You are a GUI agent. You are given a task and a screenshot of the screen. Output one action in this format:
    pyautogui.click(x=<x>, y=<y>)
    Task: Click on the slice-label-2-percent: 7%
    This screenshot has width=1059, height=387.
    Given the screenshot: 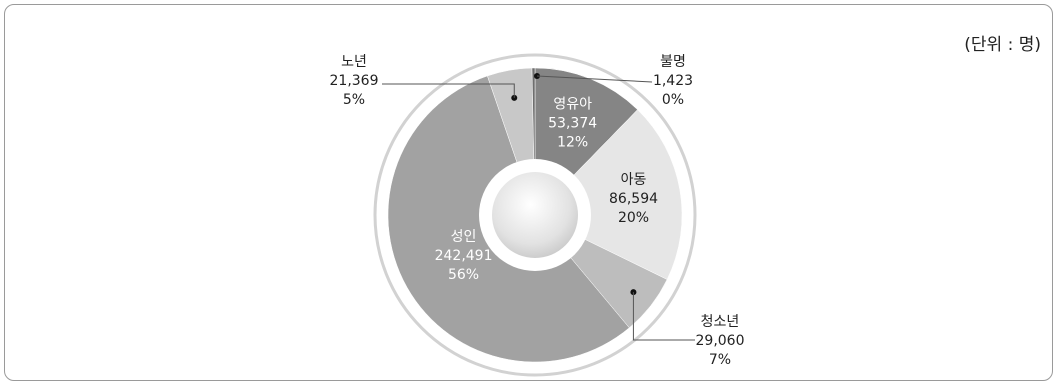 What is the action you would take?
    pyautogui.click(x=720, y=360)
    